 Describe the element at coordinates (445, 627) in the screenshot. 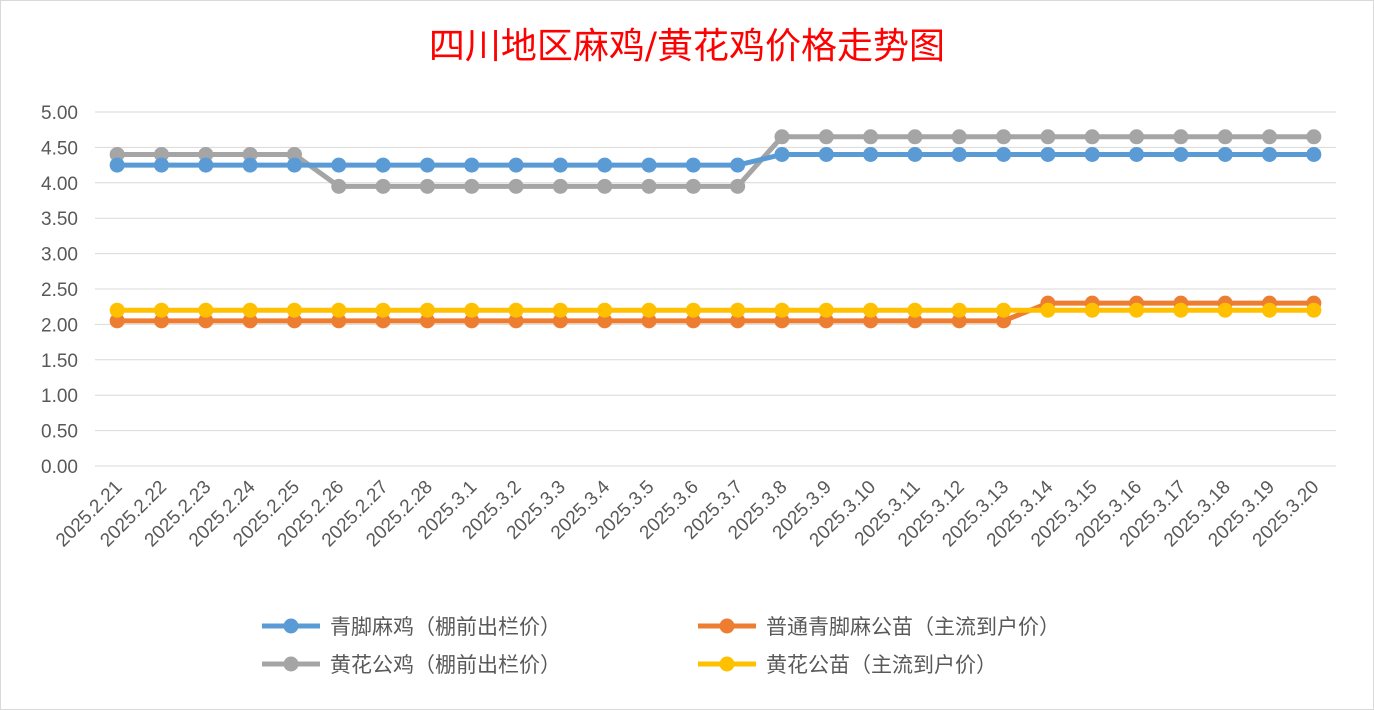

I see `legend-label: 青脚麻鸡（棚前出栏价）` at that location.